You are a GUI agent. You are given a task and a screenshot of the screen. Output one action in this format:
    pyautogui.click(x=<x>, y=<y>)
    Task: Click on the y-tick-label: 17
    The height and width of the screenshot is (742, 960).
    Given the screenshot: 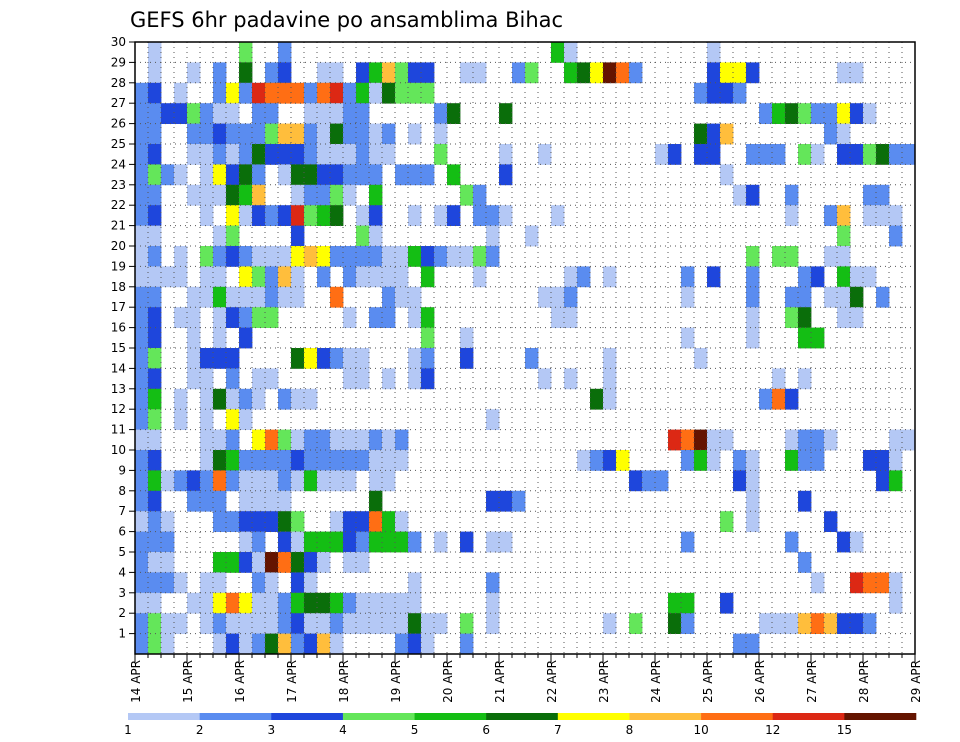 What is the action you would take?
    pyautogui.click(x=118, y=307)
    